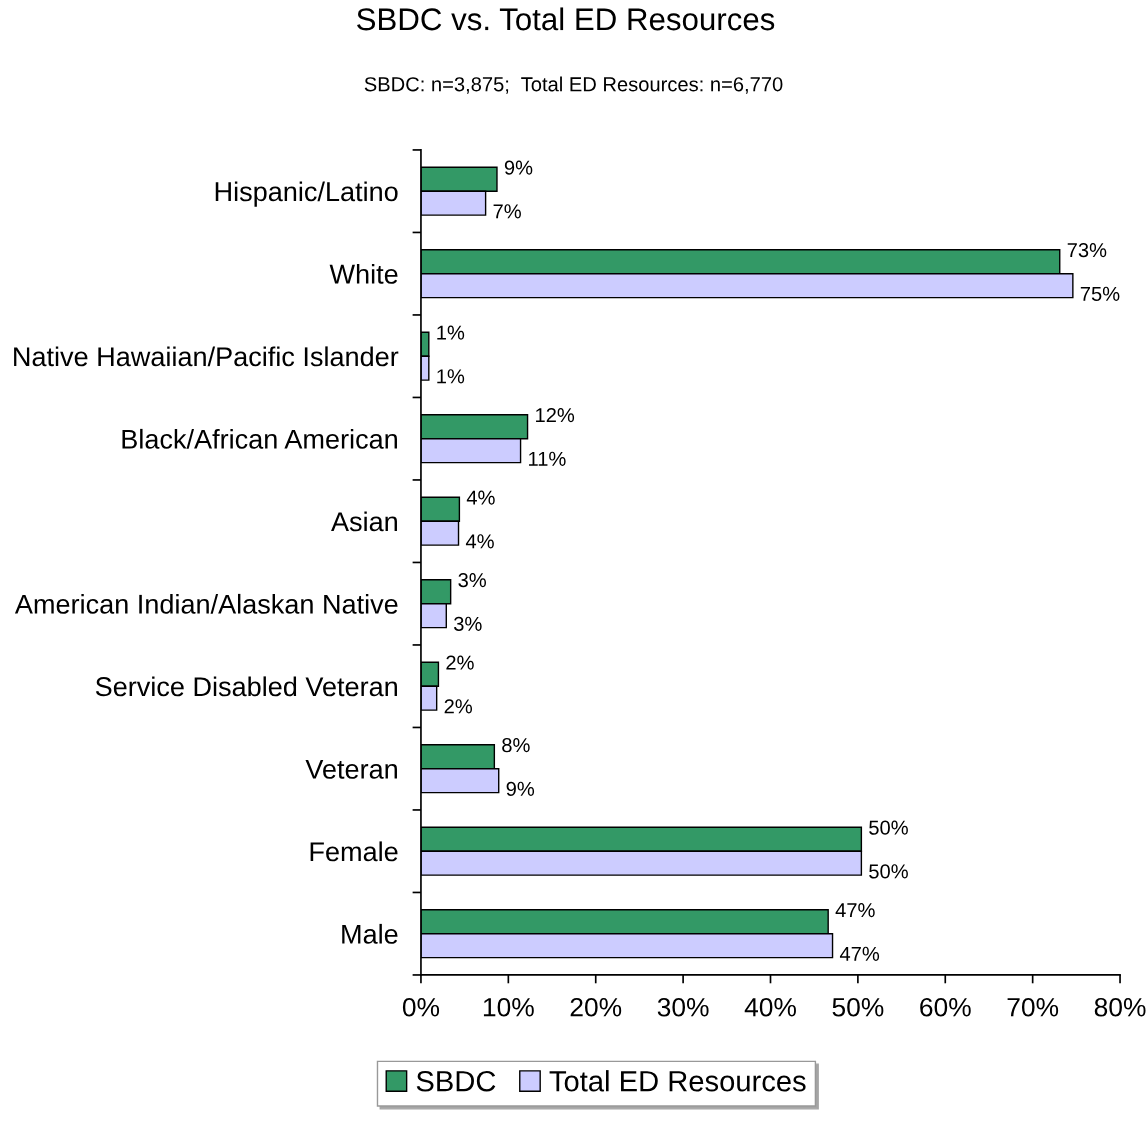 The height and width of the screenshot is (1124, 1147). Describe the element at coordinates (508, 1007) in the screenshot. I see `x-tick-label: 10%` at that location.